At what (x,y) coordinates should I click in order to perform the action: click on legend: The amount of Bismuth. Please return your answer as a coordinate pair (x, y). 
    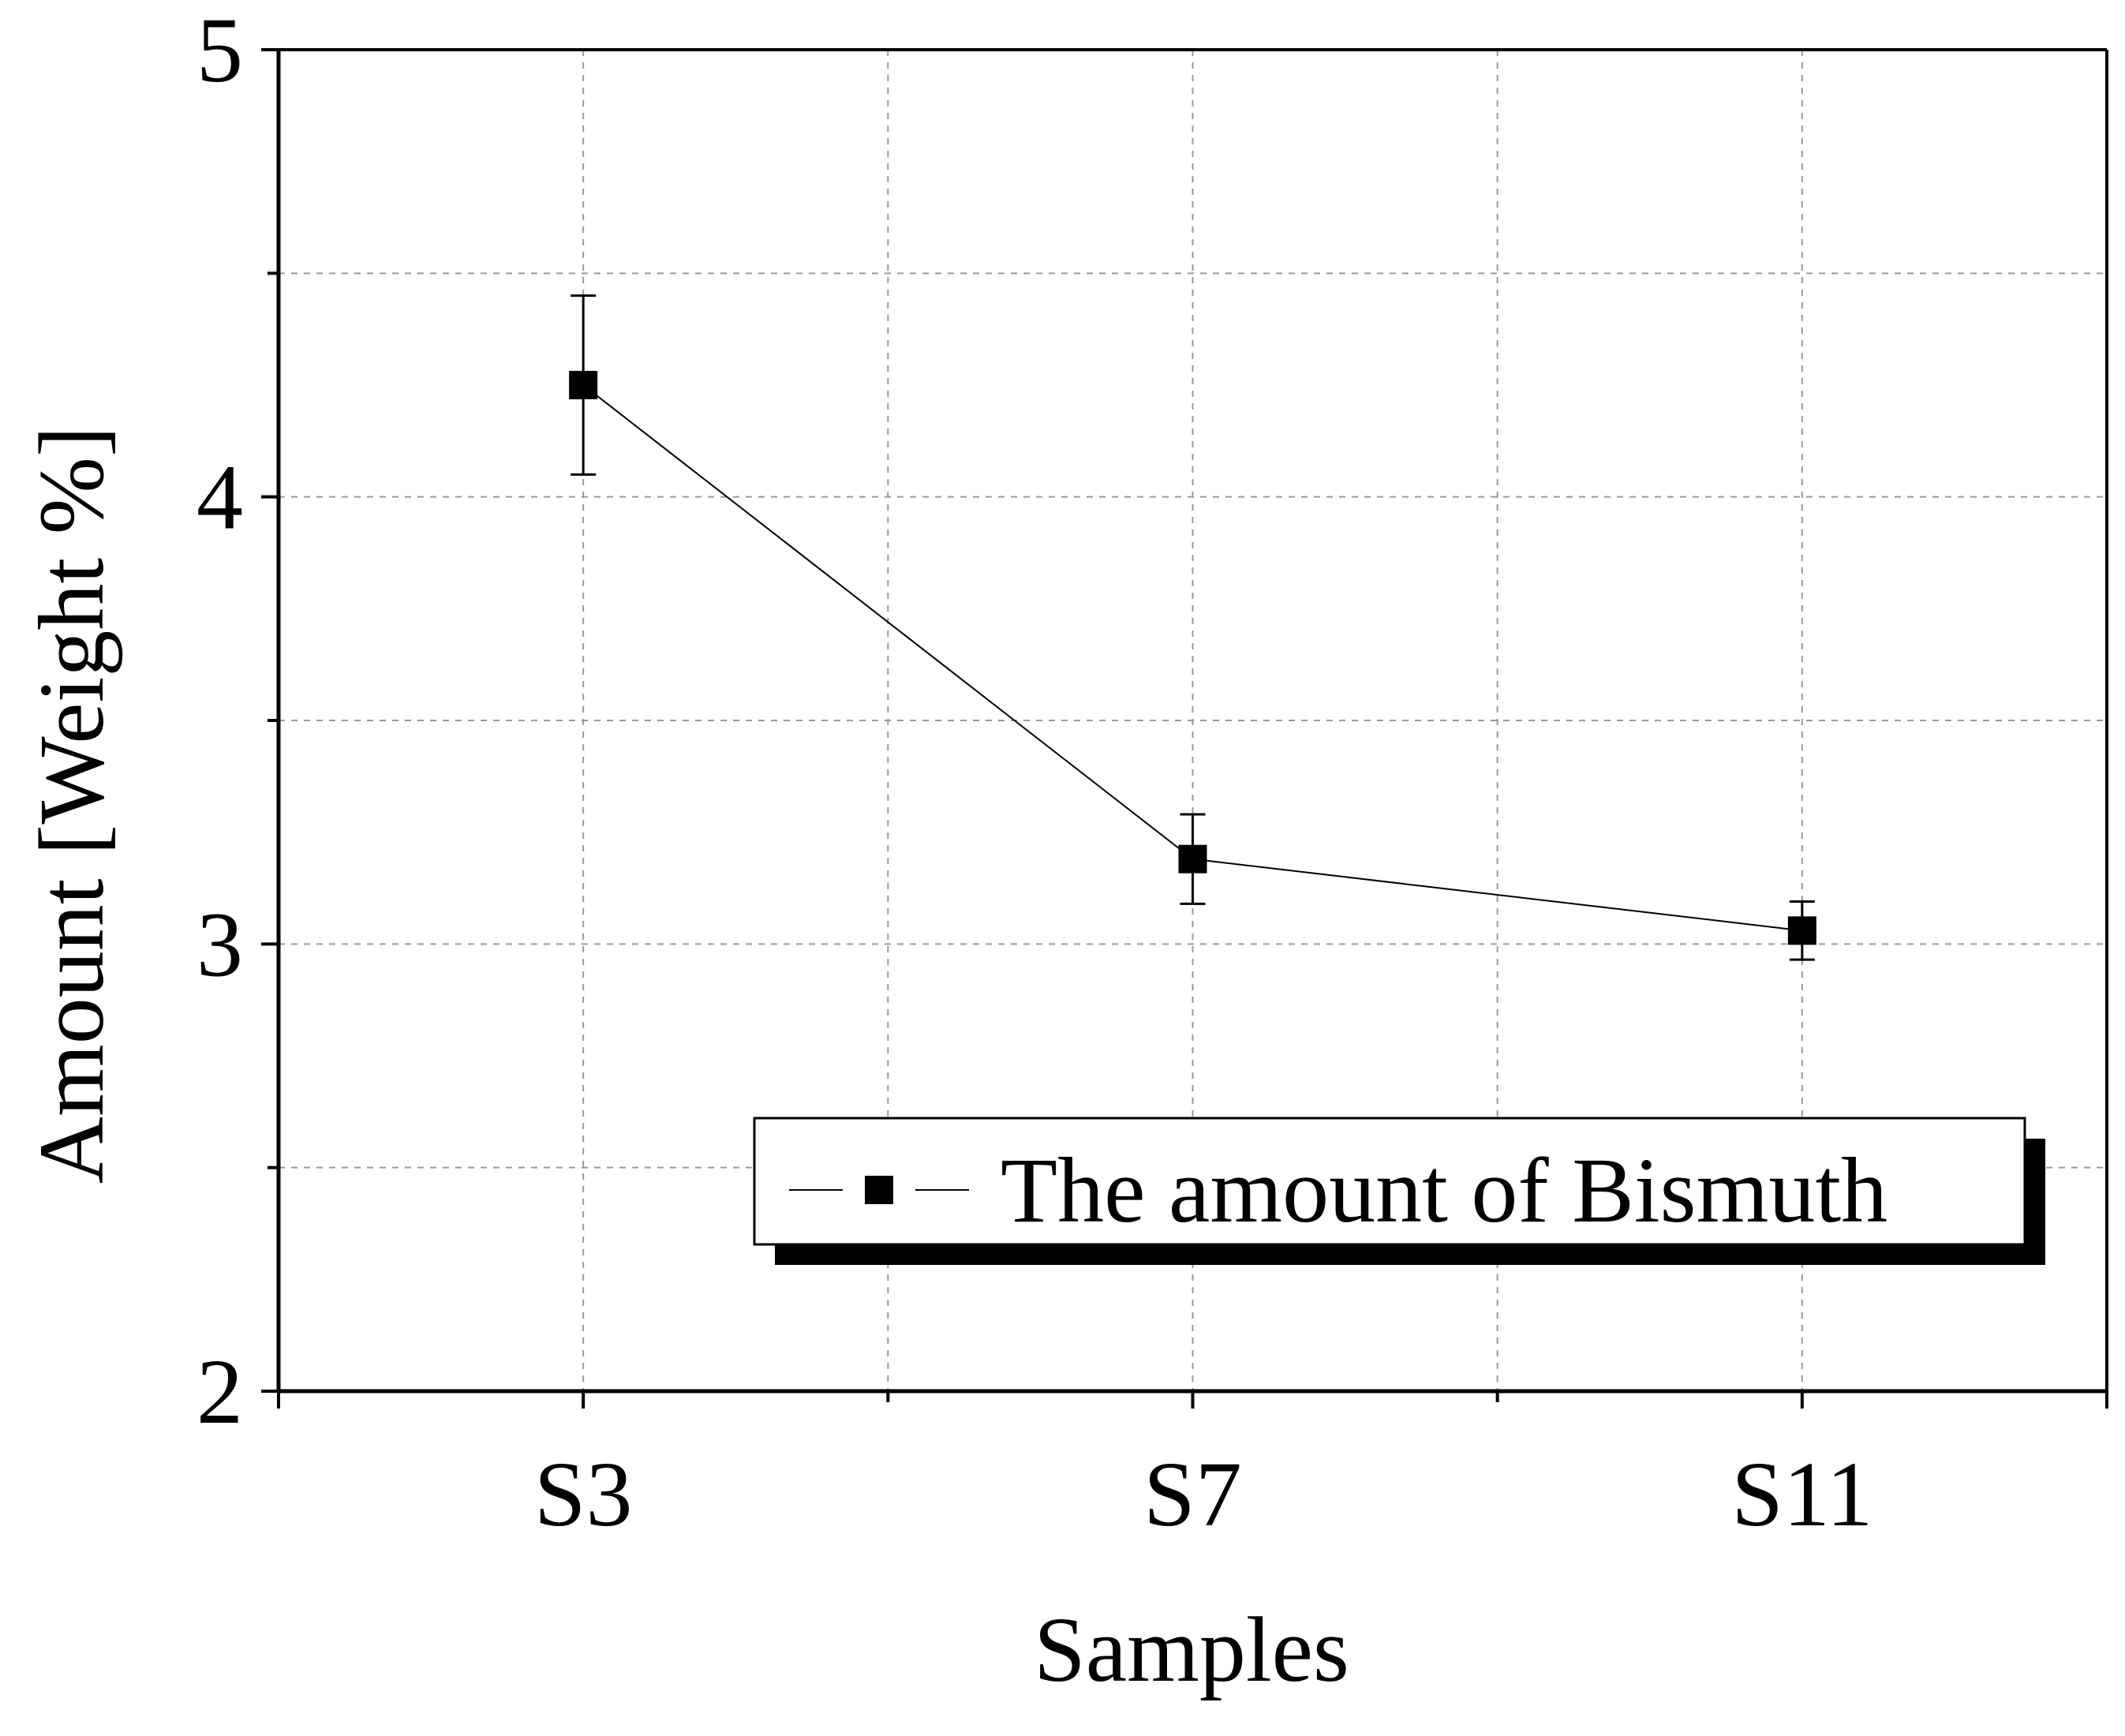
    Looking at the image, I should click on (1399, 1191).